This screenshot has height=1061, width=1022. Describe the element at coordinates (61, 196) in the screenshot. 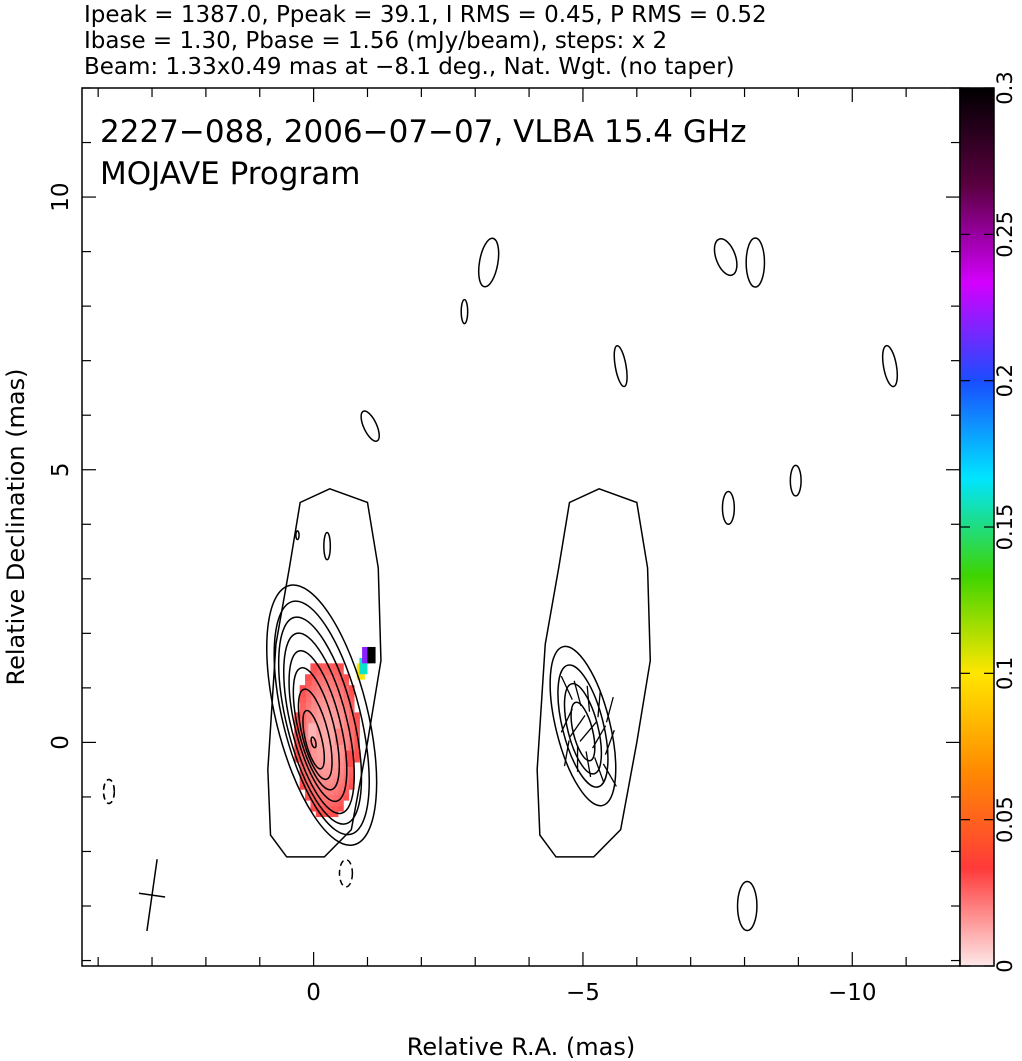

I see `y-tick-label: 10` at that location.